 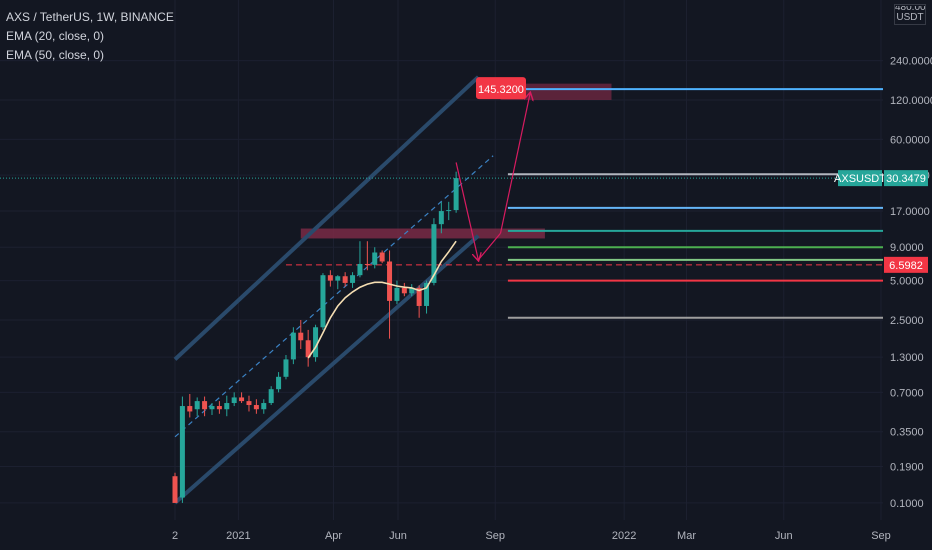 I want to click on y-tick-label: 60.0000, so click(x=910, y=140).